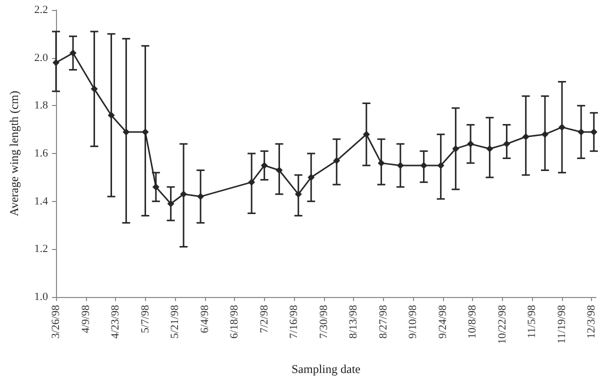 This screenshot has height=380, width=606. Describe the element at coordinates (264, 319) in the screenshot. I see `x-tick-label: 7/2/98` at that location.